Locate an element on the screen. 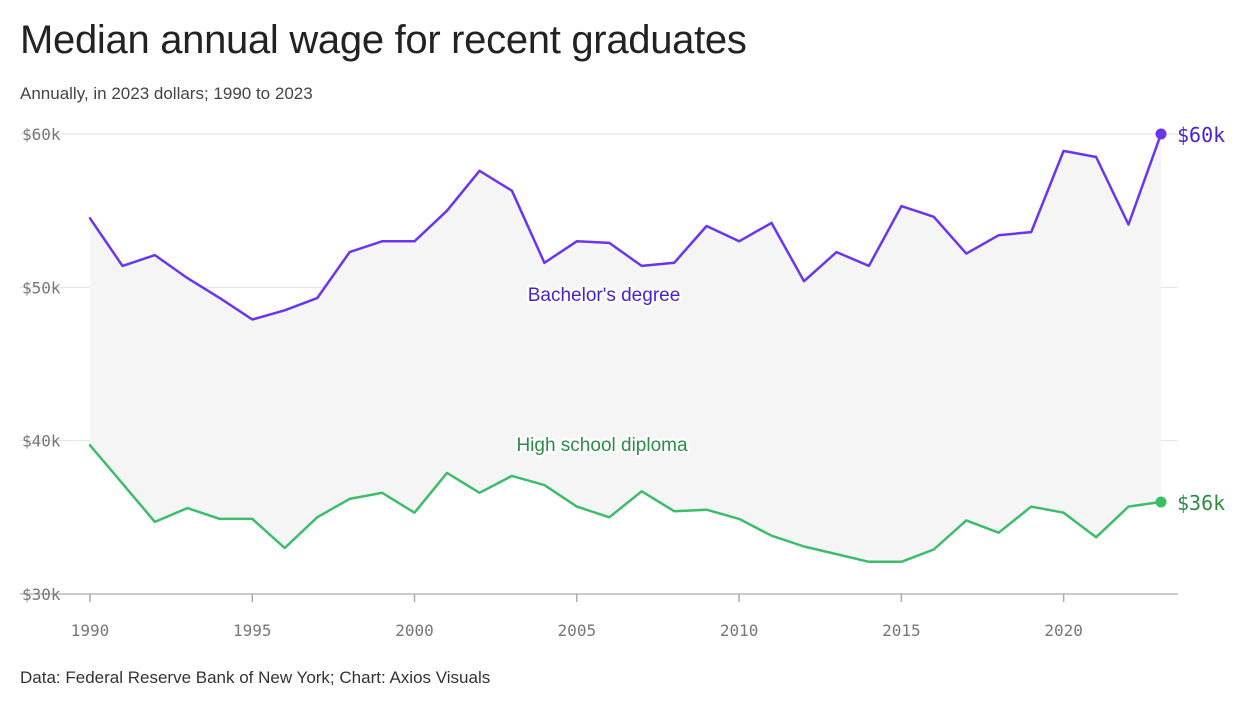  x-tick-label: 2000 is located at coordinates (414, 630).